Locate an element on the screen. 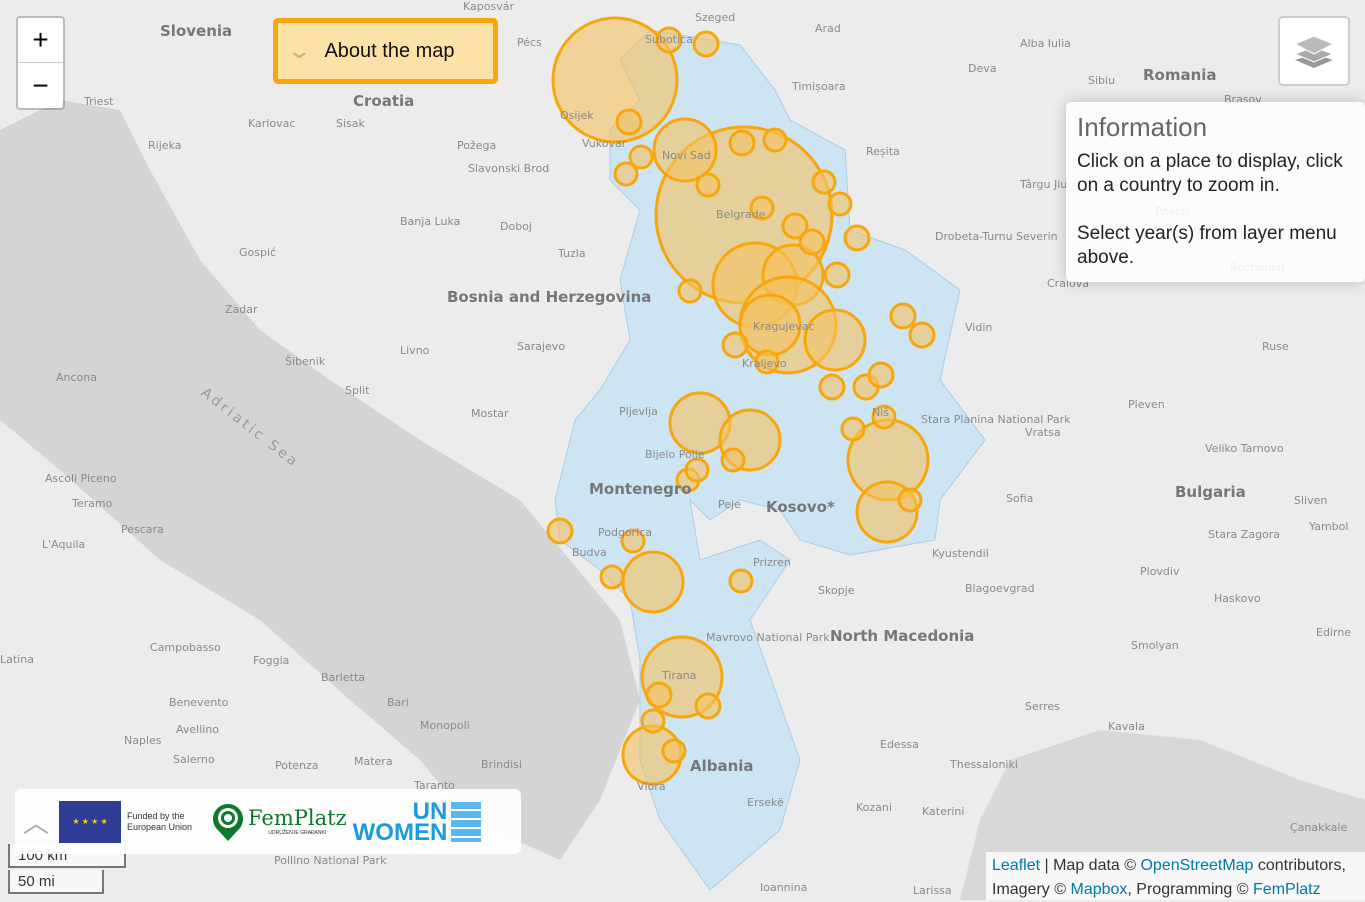  zoom-control: + − is located at coordinates (40, 63).